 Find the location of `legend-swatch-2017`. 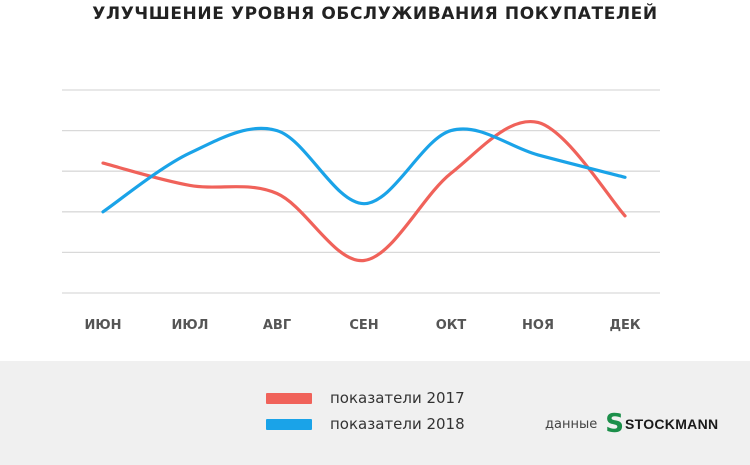

legend-swatch-2017 is located at coordinates (289, 398).